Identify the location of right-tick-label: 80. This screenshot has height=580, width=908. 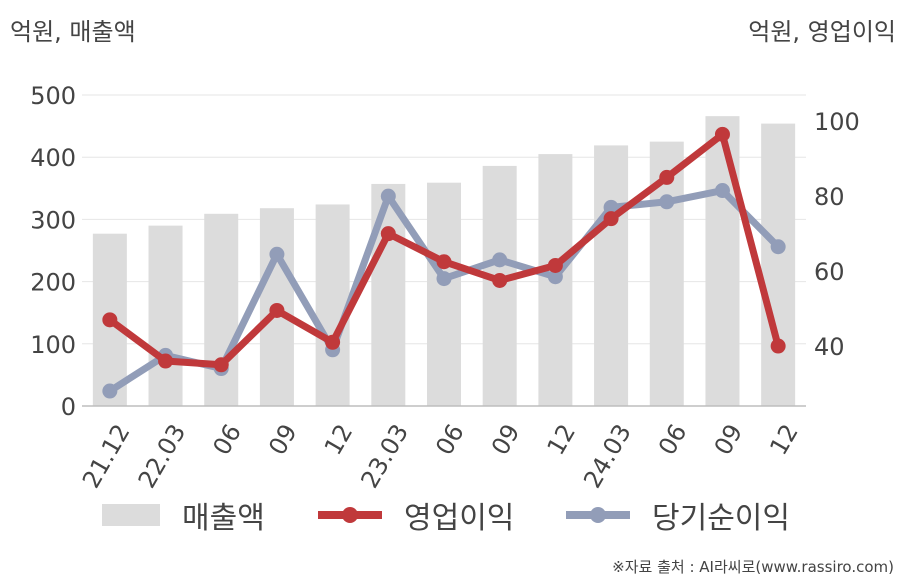
(829, 197).